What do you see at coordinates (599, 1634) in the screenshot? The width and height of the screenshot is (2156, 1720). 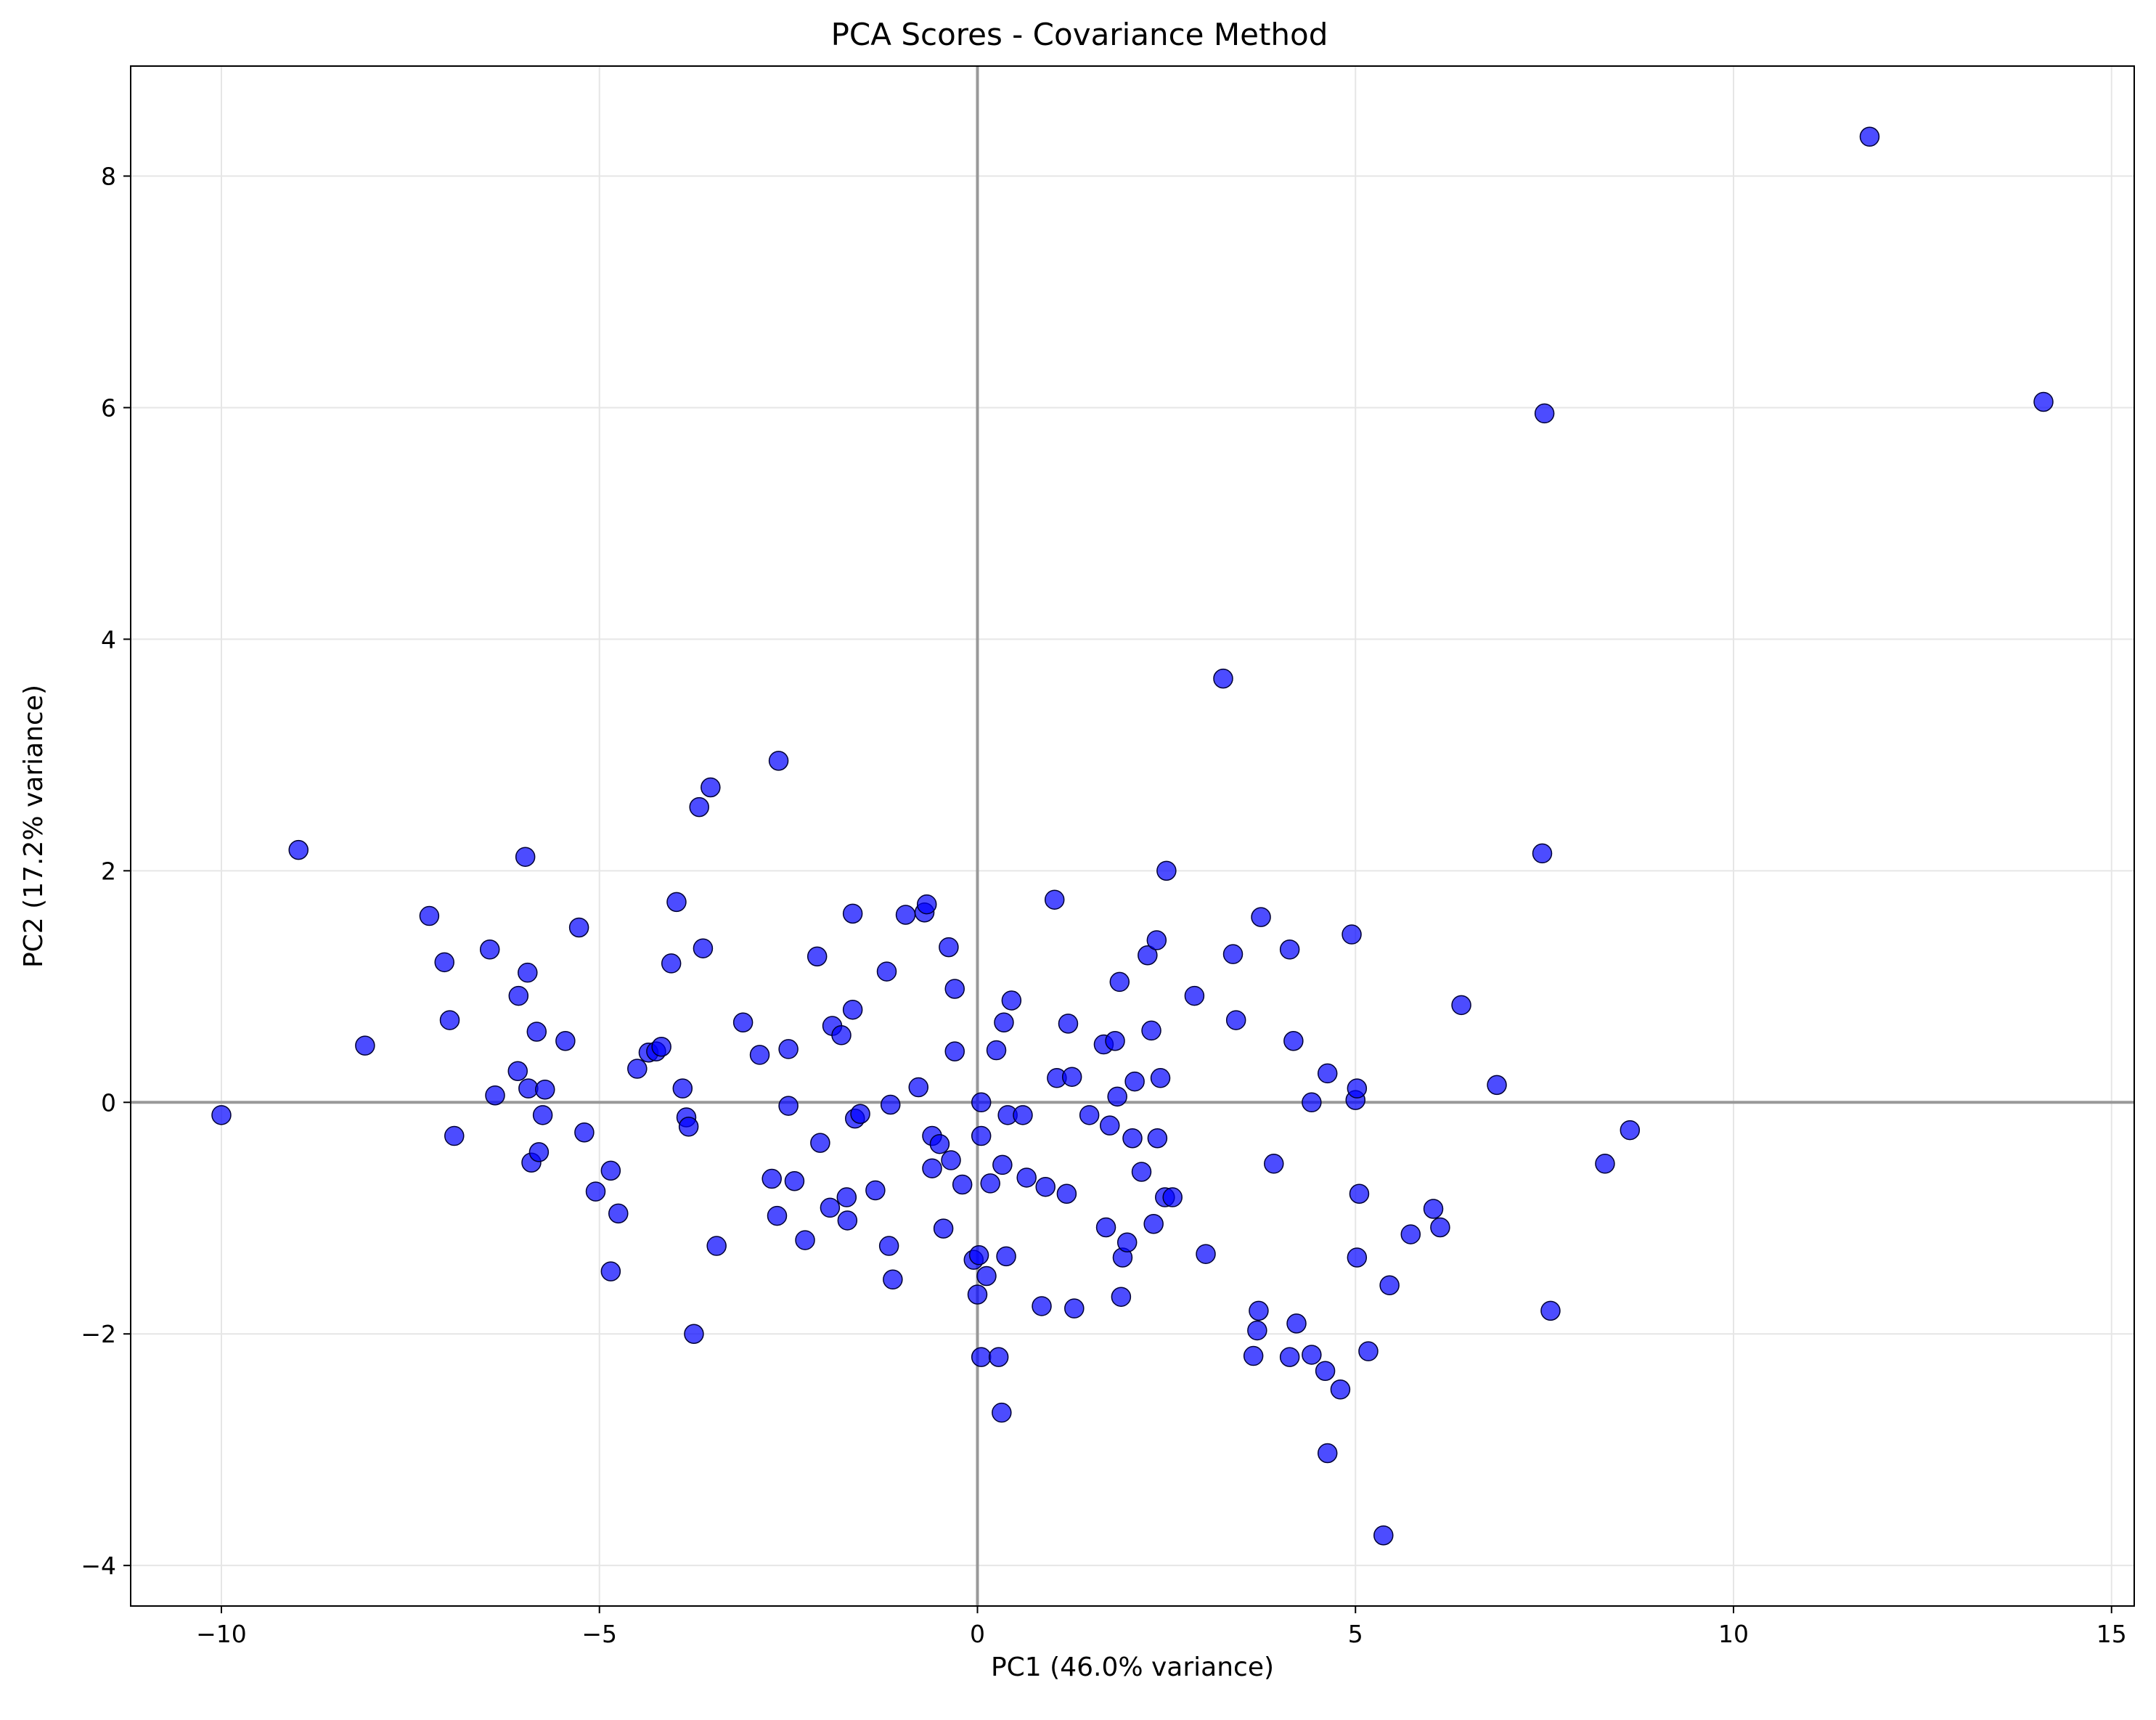 I see `x-tick-label: −5` at bounding box center [599, 1634].